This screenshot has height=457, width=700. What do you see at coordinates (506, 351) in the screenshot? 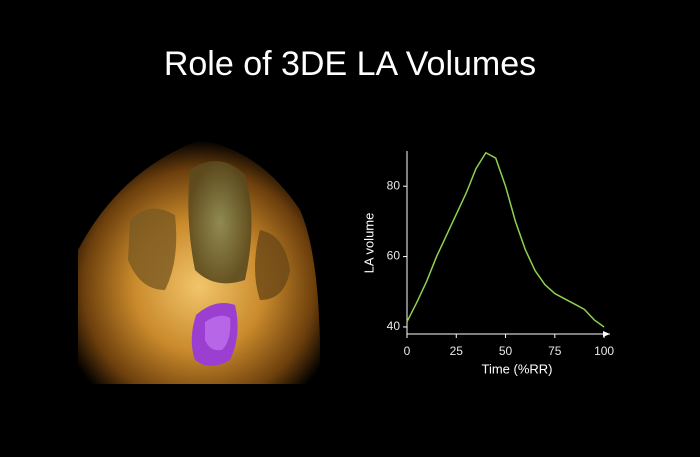
I see `x-tick-label: 50` at bounding box center [506, 351].